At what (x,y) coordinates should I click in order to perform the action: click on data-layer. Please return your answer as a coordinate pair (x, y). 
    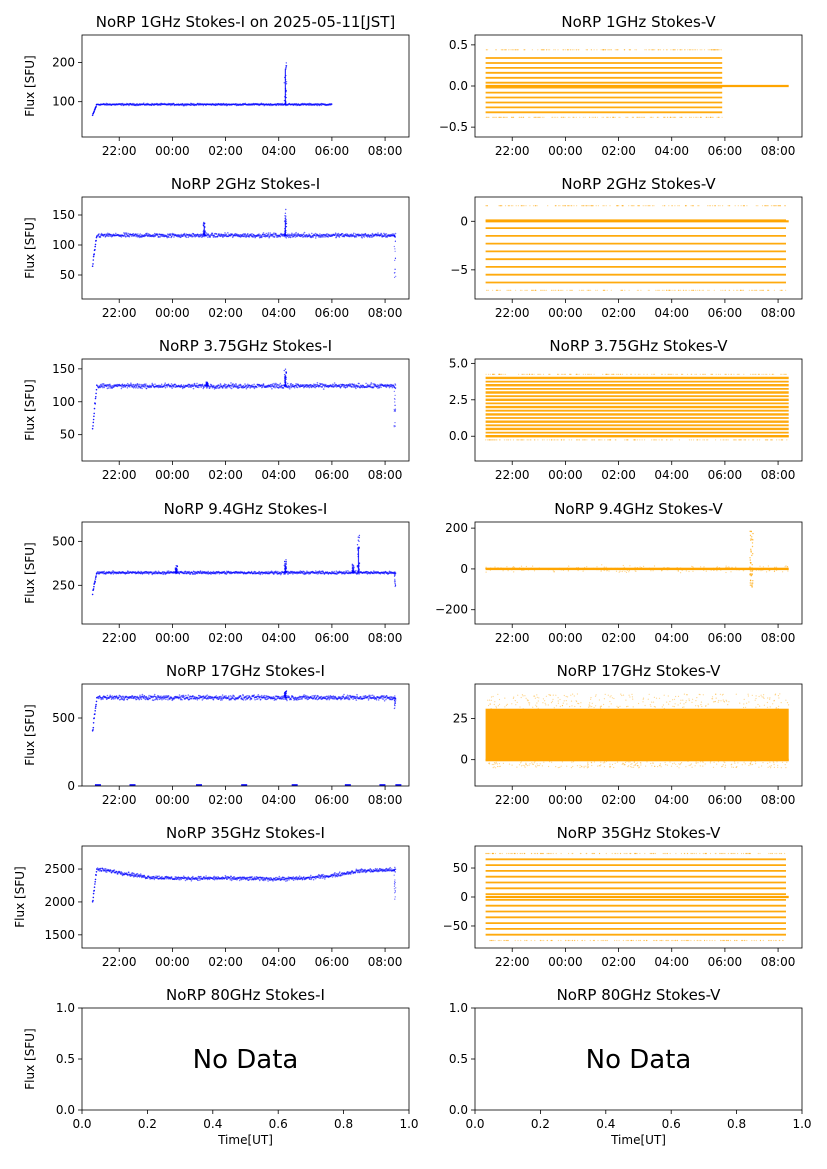
    Looking at the image, I should click on (244, 399).